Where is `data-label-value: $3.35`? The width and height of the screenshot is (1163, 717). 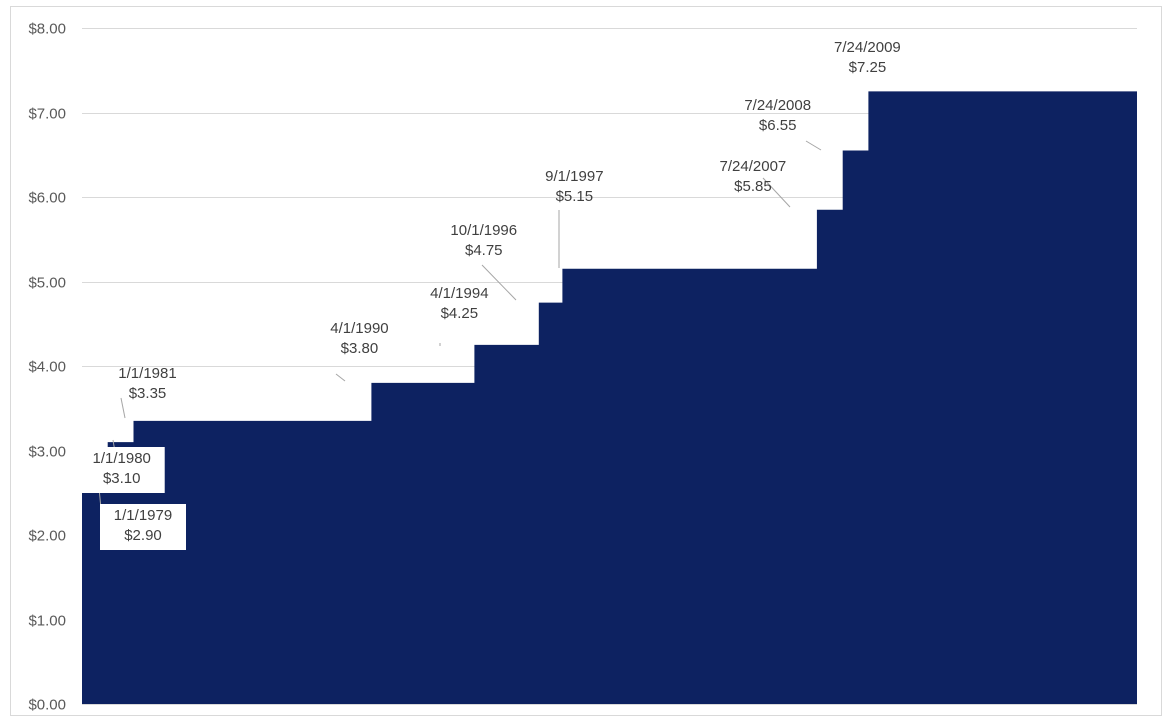
data-label-value: $3.35 is located at coordinates (148, 393).